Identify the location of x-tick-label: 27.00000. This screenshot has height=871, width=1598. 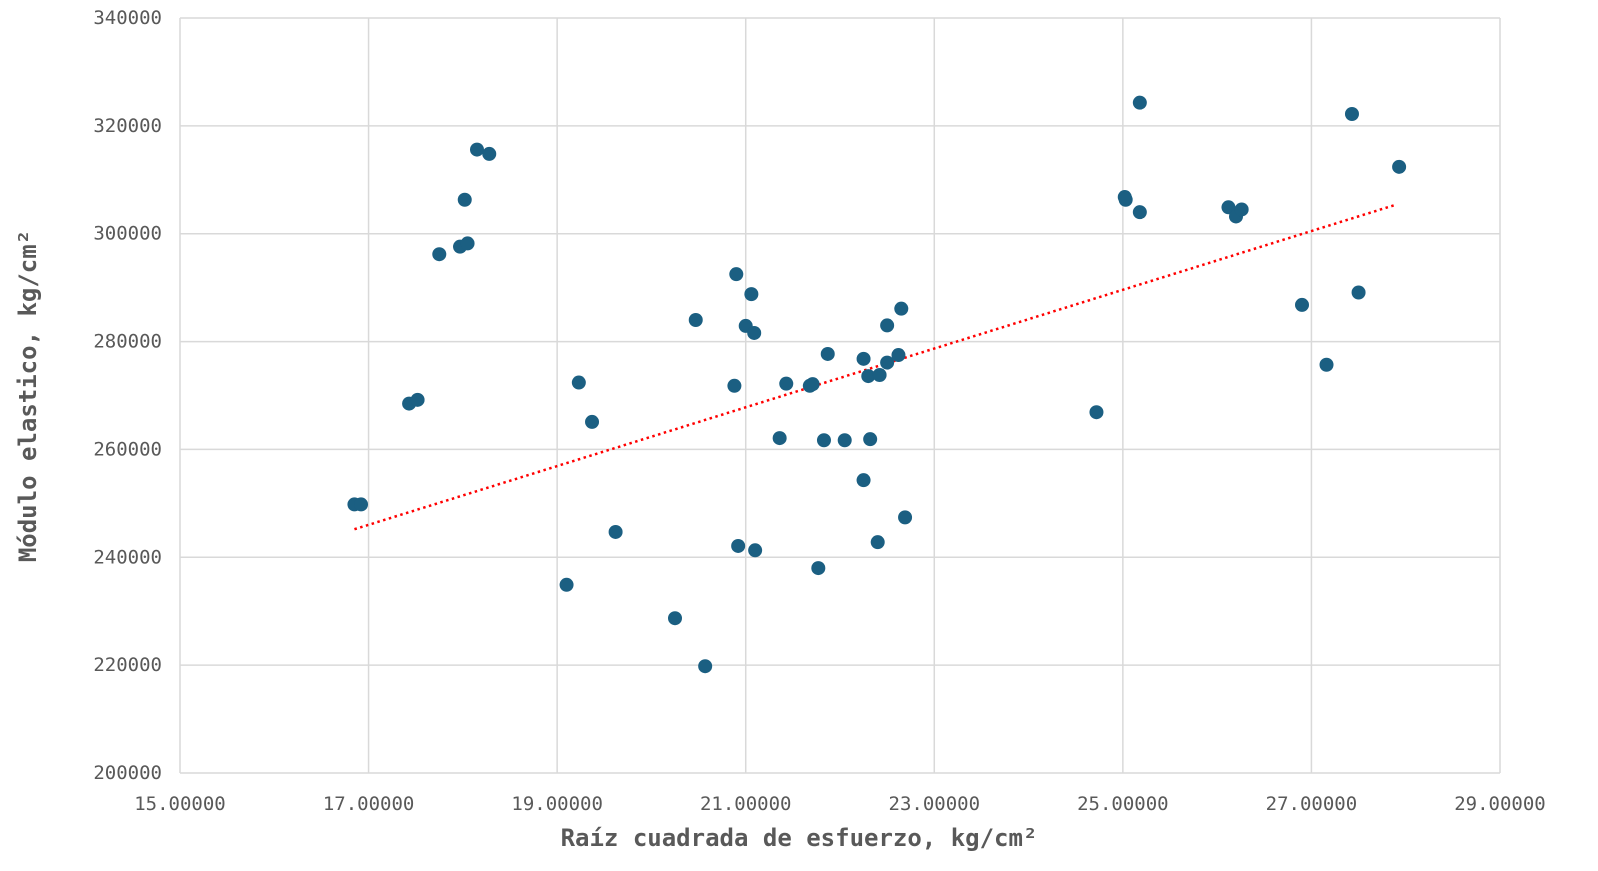
(1312, 804).